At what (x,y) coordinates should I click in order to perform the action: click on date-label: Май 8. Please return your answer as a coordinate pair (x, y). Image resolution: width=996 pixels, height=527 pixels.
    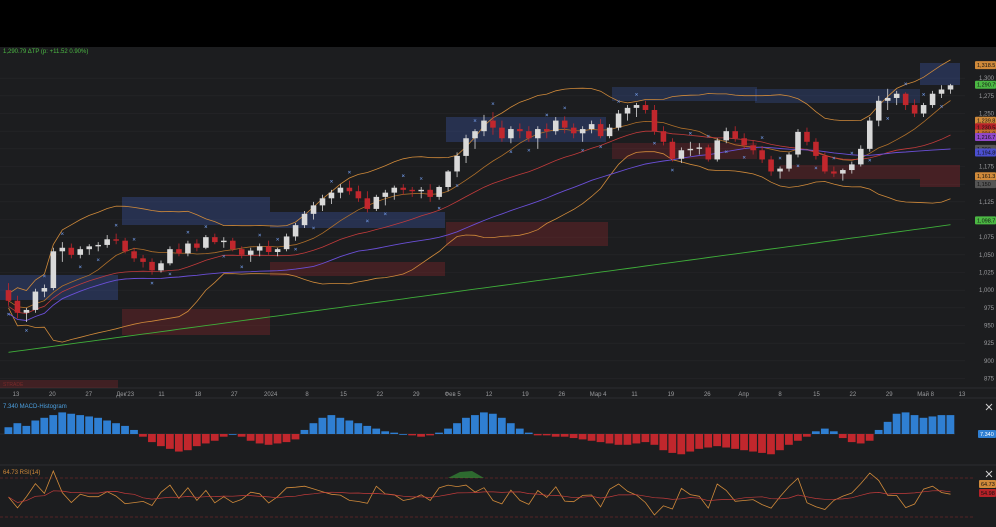
    Looking at the image, I should click on (925, 394).